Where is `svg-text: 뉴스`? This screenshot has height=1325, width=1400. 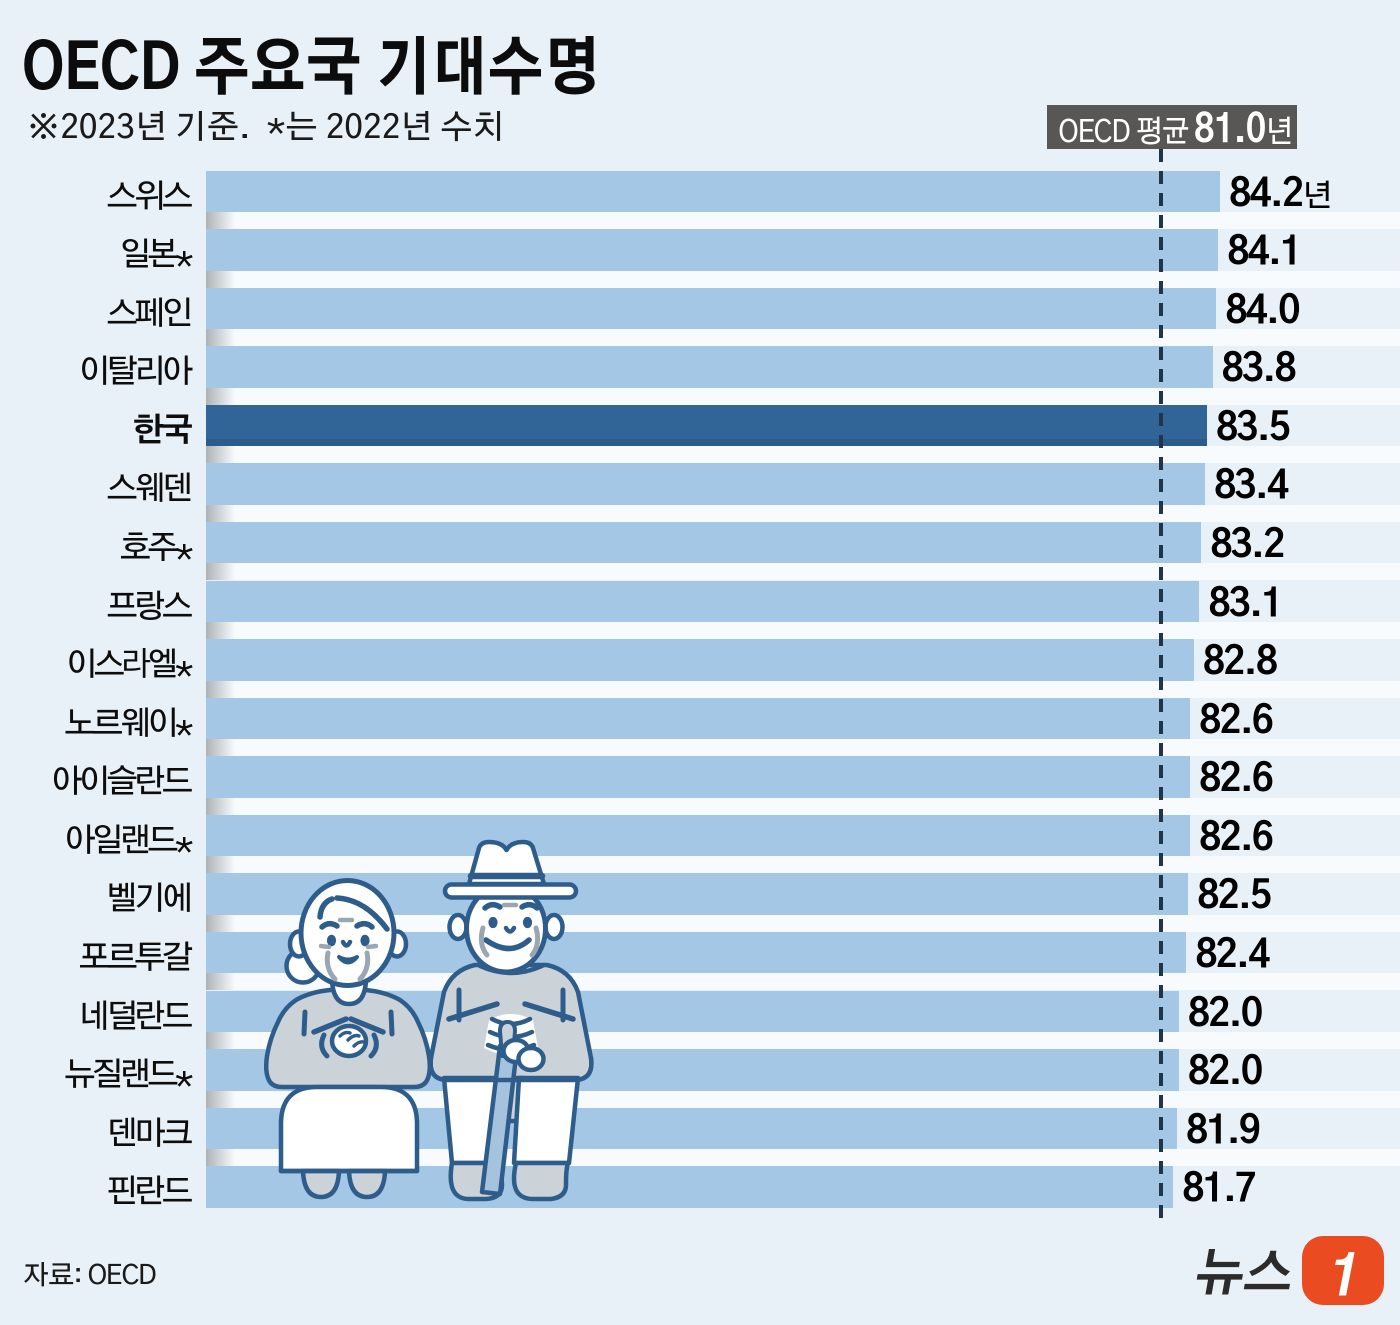 svg-text: 뉴스 is located at coordinates (1244, 1274).